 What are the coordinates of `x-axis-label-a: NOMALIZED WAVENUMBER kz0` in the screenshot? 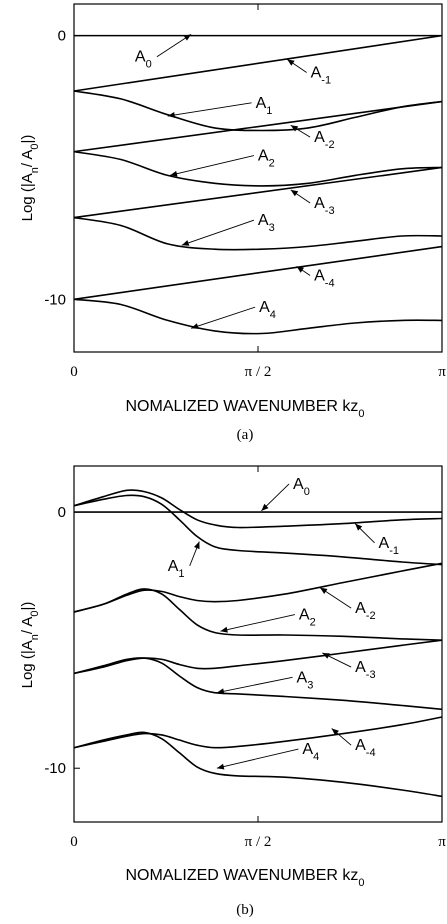 It's located at (244, 409).